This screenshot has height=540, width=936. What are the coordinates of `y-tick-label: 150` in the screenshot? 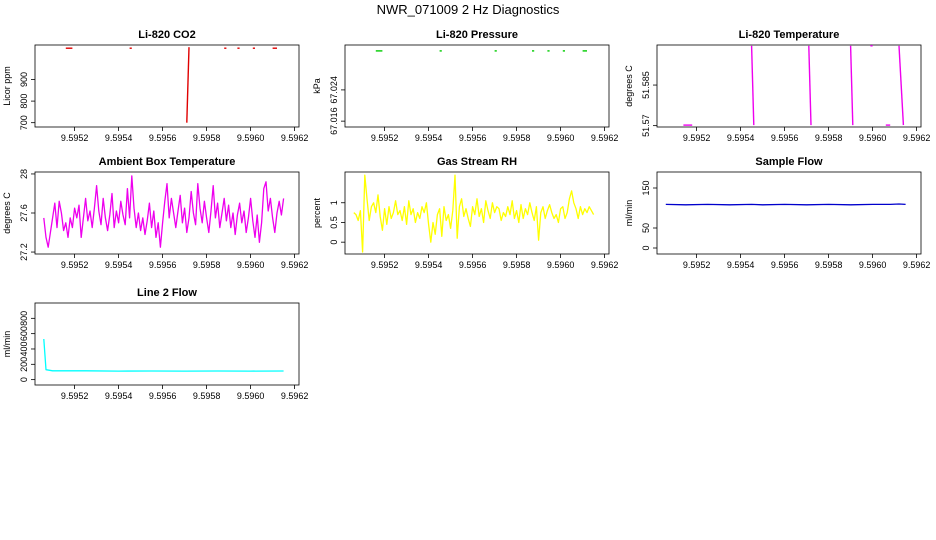 It's located at (646, 187).